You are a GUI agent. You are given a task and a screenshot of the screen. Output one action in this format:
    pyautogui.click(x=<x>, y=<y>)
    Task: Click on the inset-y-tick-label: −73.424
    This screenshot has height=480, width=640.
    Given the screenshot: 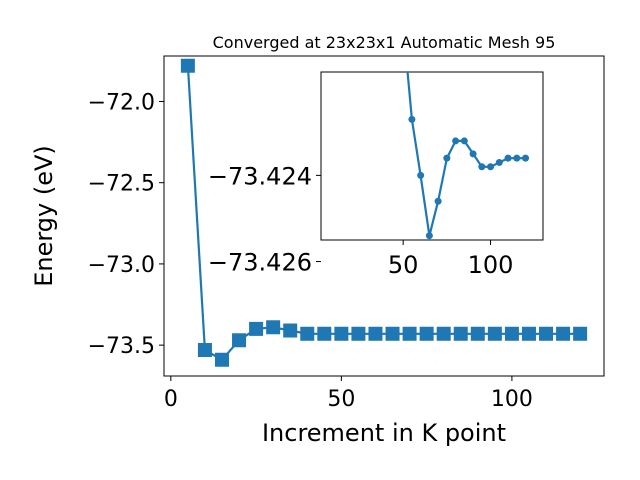 What is the action you would take?
    pyautogui.click(x=260, y=176)
    